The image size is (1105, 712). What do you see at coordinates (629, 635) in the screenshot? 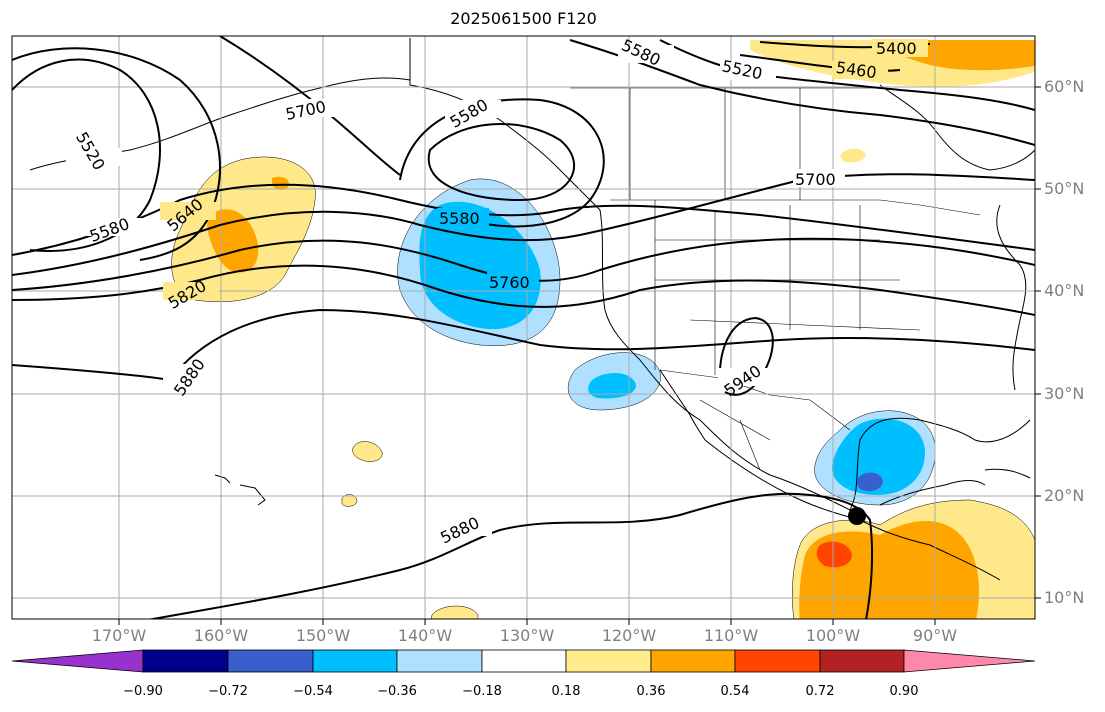
I see `lon-label-120w: 120°W` at bounding box center [629, 635].